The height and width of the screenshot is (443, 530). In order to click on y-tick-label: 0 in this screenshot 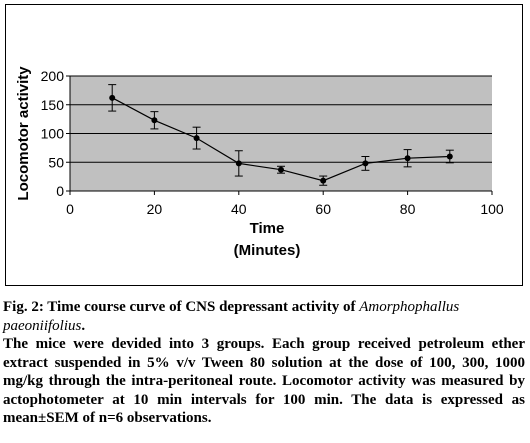, I will do `click(60, 191)`.